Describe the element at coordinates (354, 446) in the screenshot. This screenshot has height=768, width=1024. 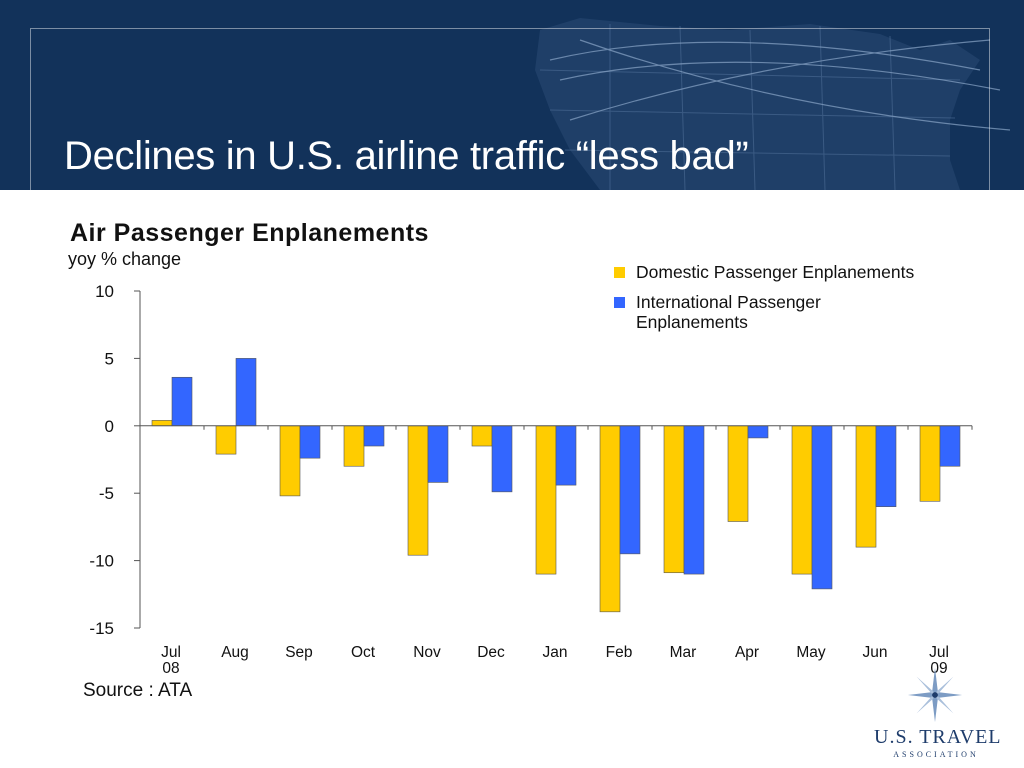
I see `bar-domestic-oct` at that location.